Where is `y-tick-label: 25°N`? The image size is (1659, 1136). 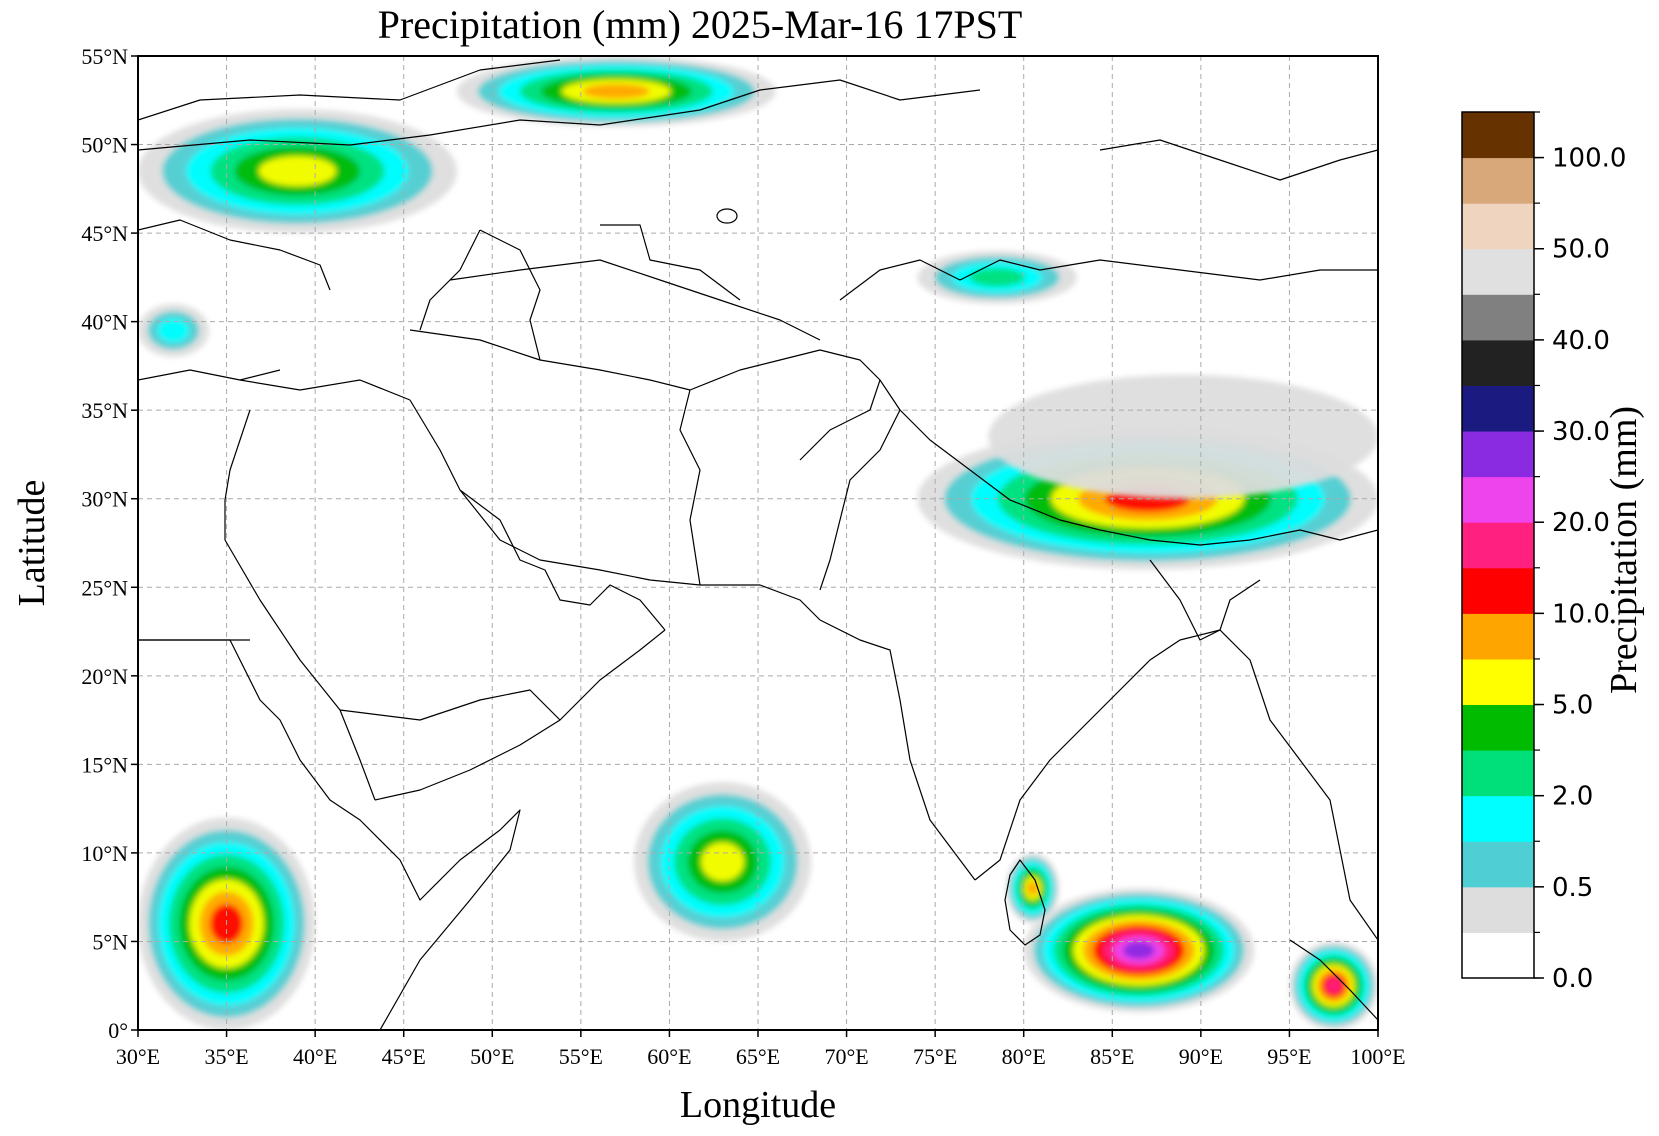
y-tick-label: 25°N is located at coordinates (104, 587).